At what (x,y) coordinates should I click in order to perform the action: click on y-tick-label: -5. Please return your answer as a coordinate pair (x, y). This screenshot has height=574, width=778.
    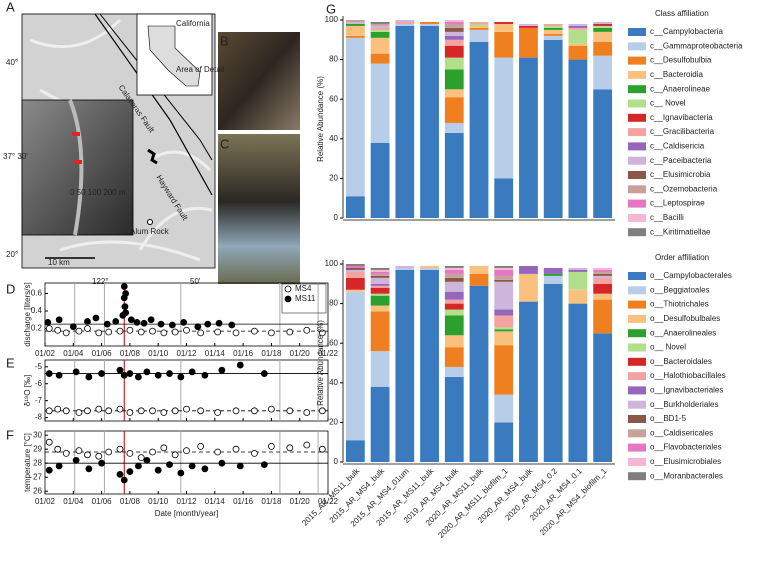
    Looking at the image, I should click on (39, 366).